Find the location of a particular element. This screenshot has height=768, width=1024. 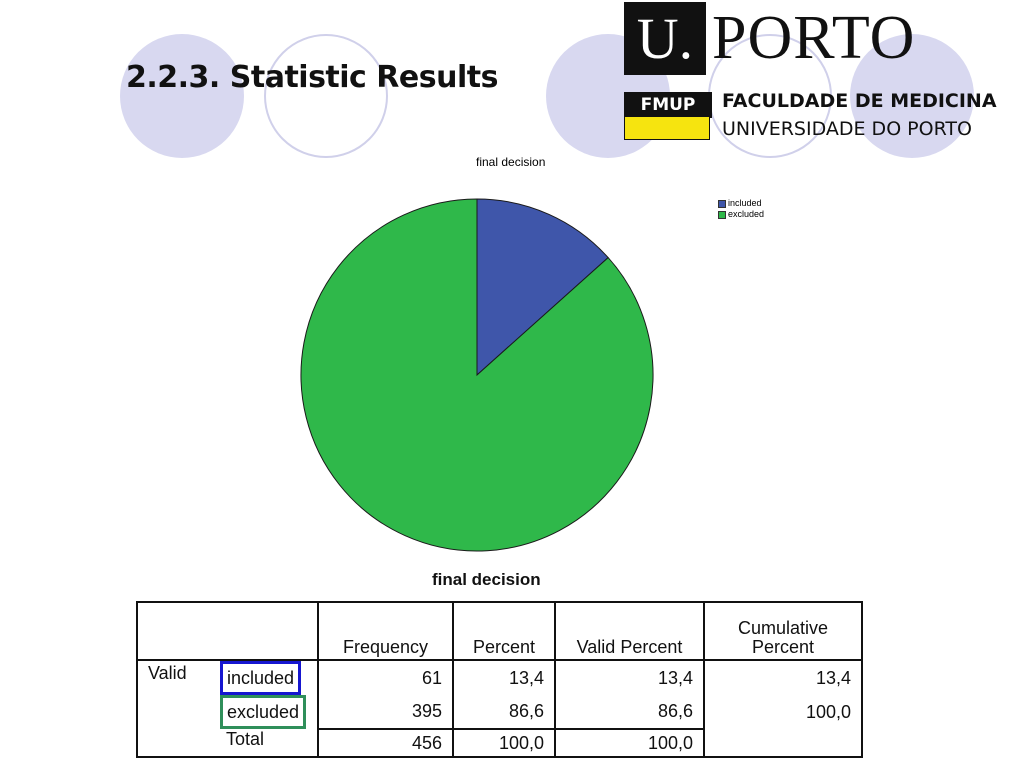

cell-percent: 100,0 is located at coordinates (503, 742).